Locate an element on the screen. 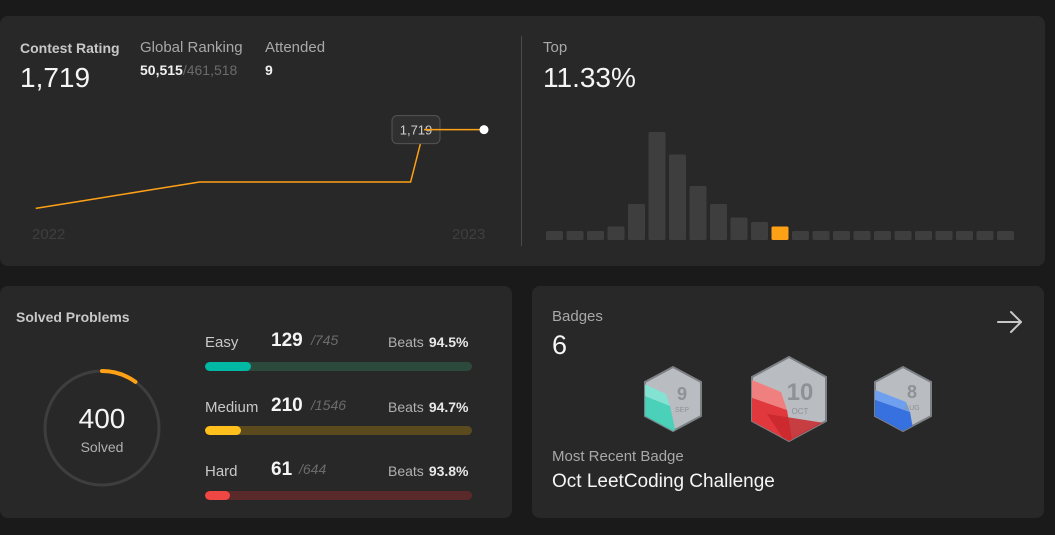  hard-beats-value: 93.8% is located at coordinates (448, 471).